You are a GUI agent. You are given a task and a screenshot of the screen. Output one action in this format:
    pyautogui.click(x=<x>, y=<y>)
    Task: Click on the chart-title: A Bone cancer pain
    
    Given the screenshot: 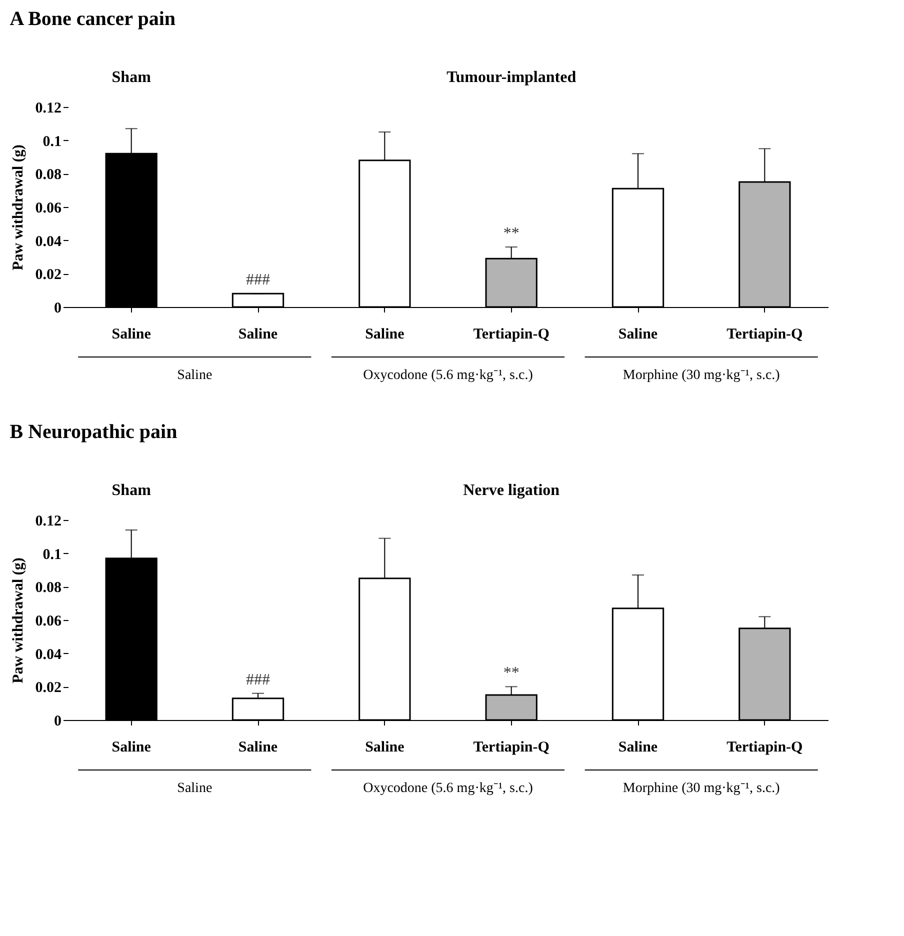 What is the action you would take?
    pyautogui.click(x=93, y=19)
    